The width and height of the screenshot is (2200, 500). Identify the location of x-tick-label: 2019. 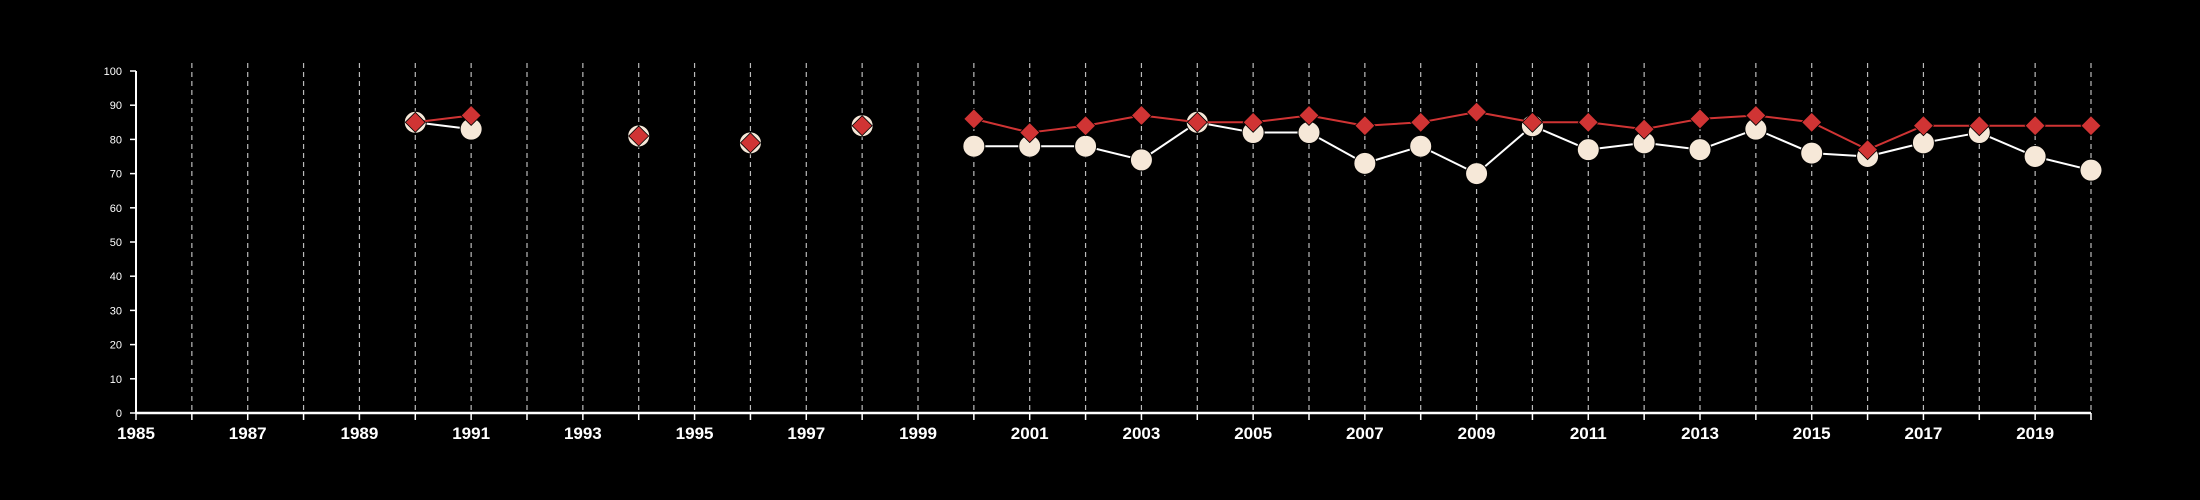
(2035, 433).